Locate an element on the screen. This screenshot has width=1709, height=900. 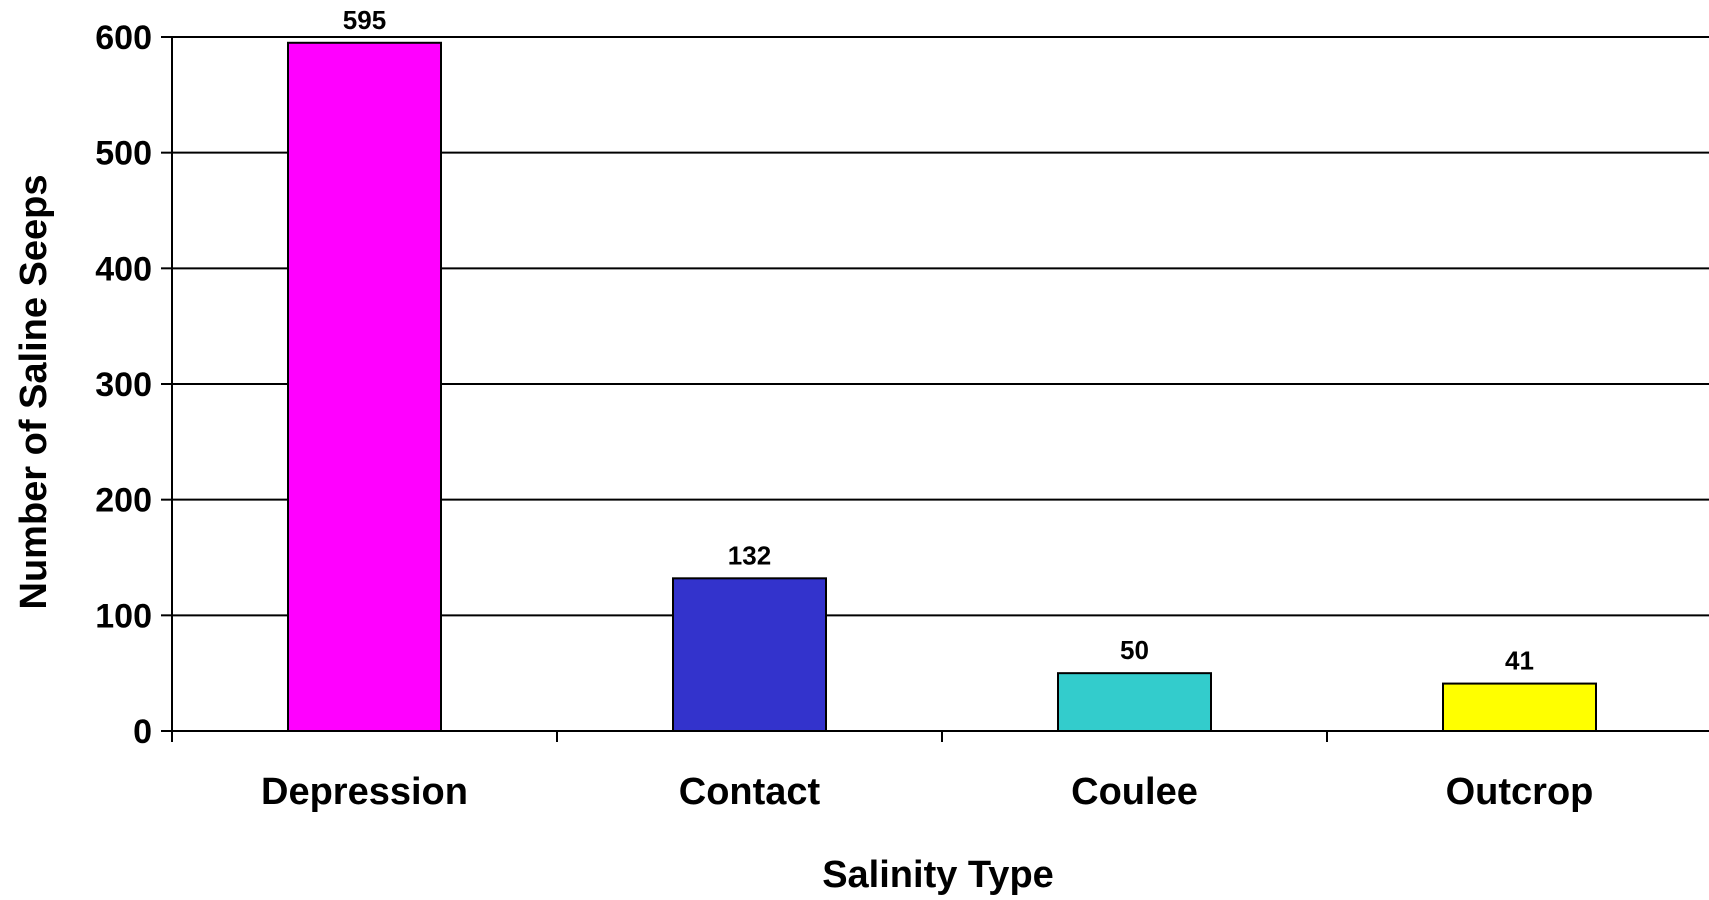
y-tick-label: 500 is located at coordinates (123, 154).